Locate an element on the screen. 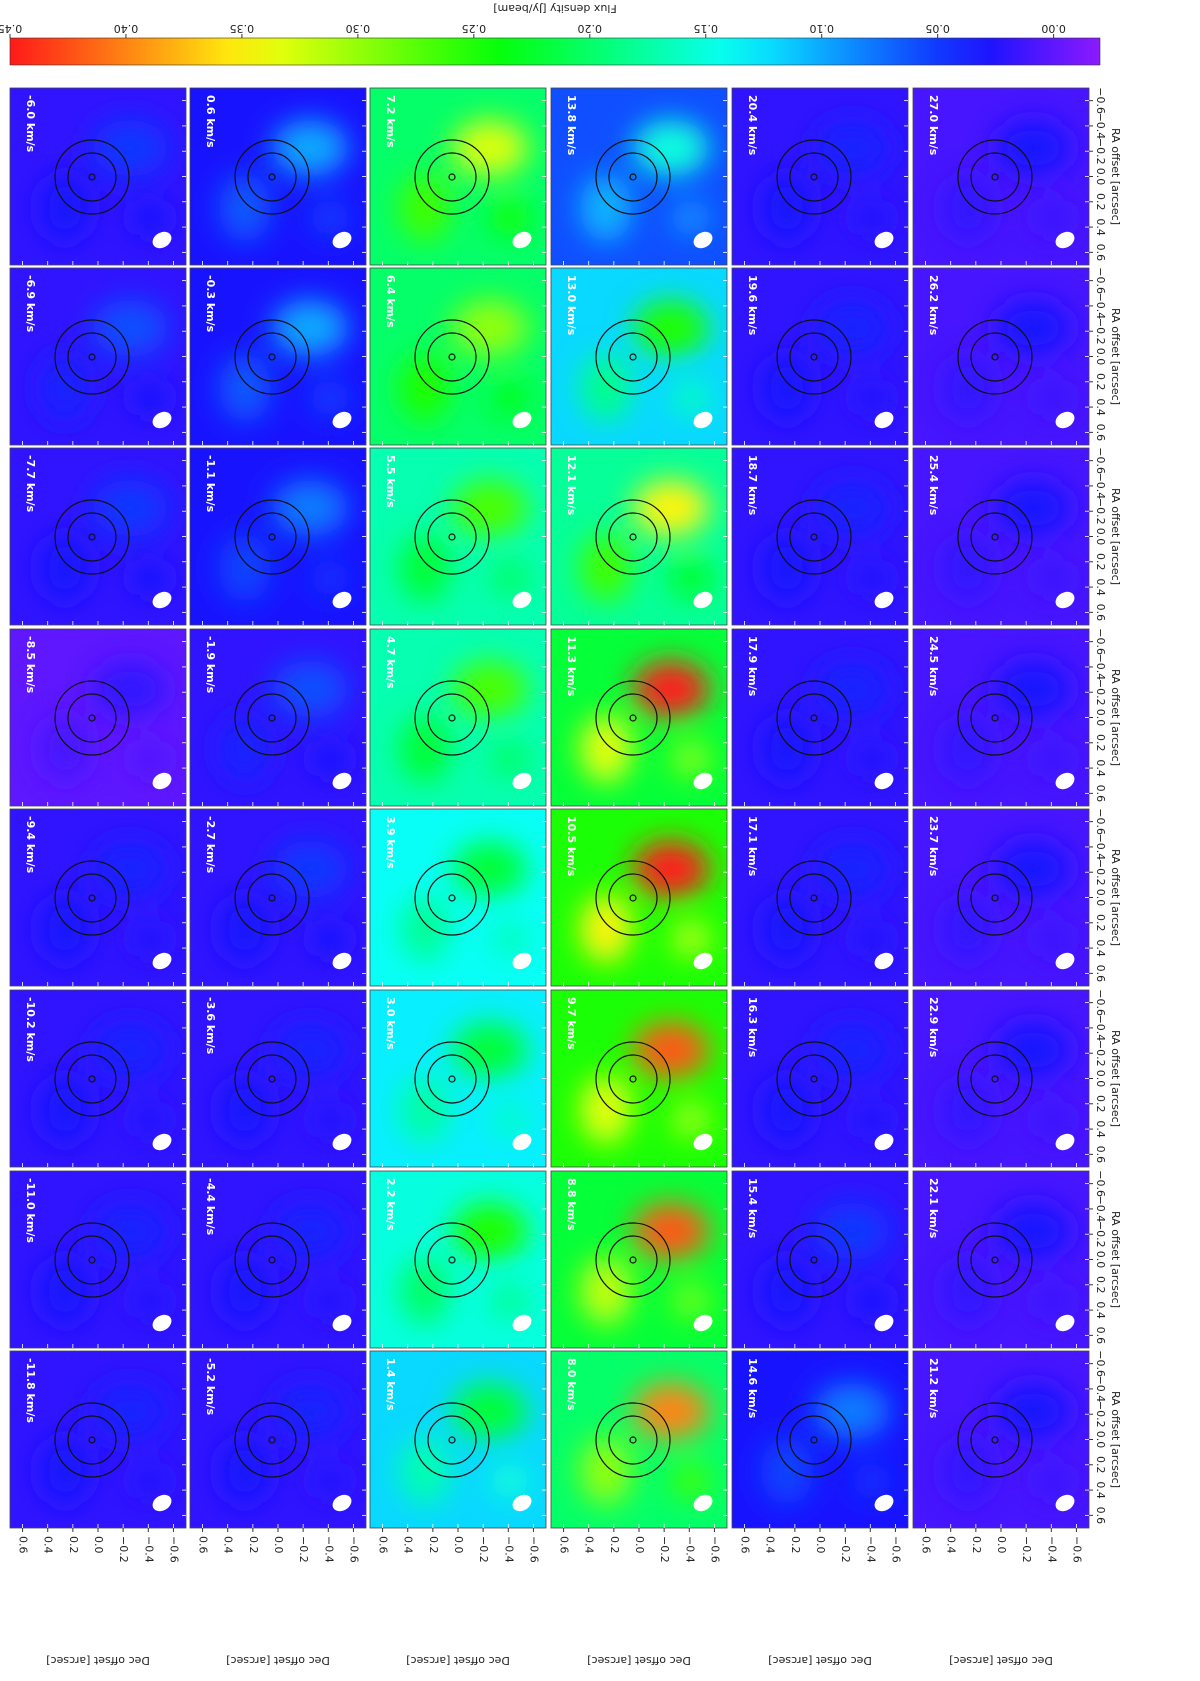  velocity-label: -8.5 km/s is located at coordinates (30, 665).